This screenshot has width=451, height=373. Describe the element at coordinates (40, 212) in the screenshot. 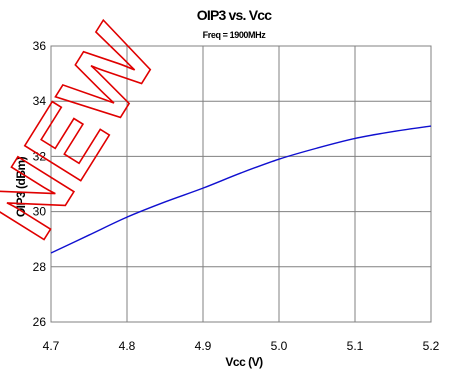

I see `y-tick-label: 30` at that location.